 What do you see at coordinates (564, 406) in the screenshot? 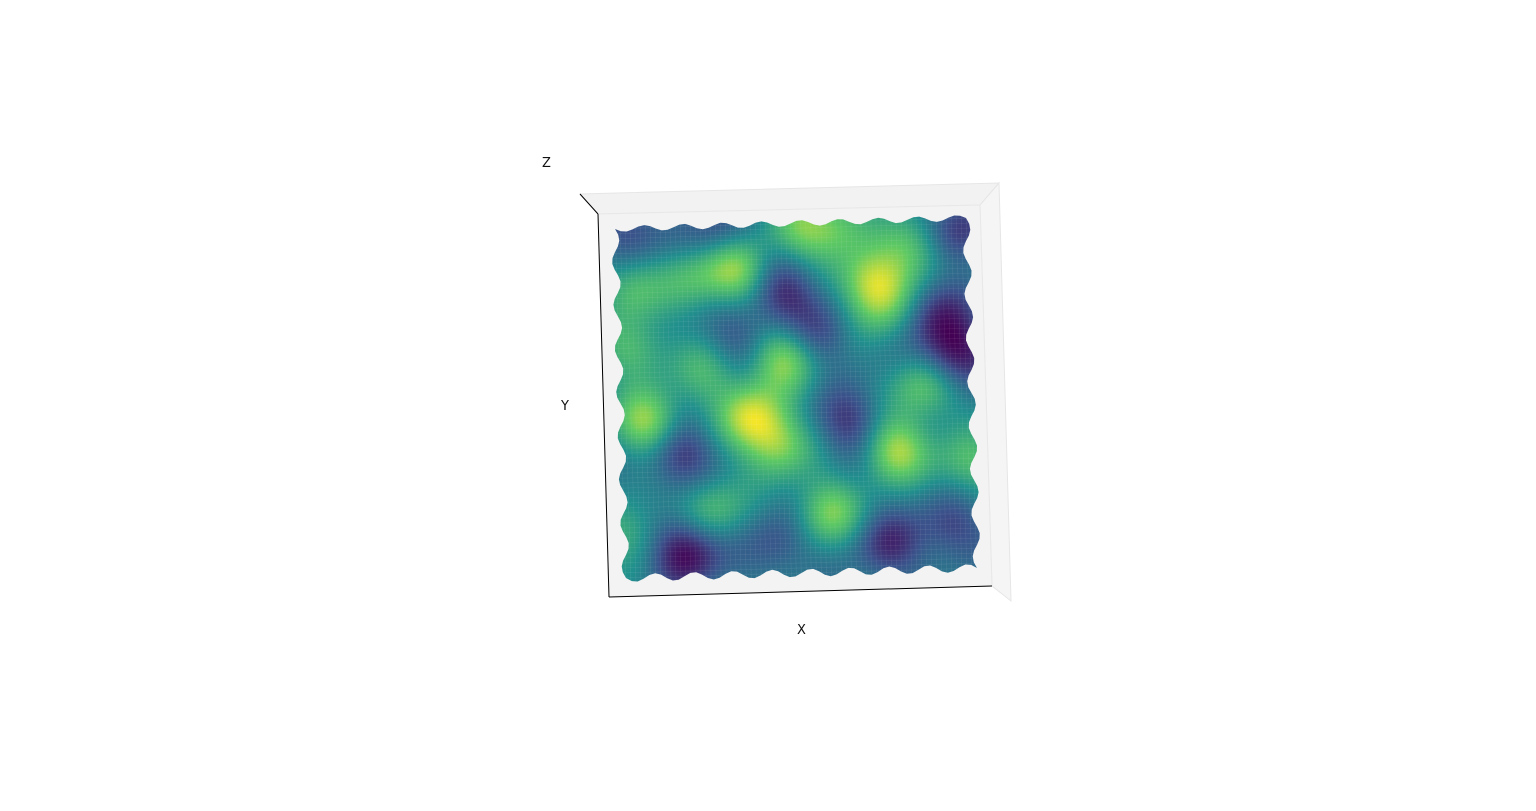
I see `y-axis-label: Y` at bounding box center [564, 406].